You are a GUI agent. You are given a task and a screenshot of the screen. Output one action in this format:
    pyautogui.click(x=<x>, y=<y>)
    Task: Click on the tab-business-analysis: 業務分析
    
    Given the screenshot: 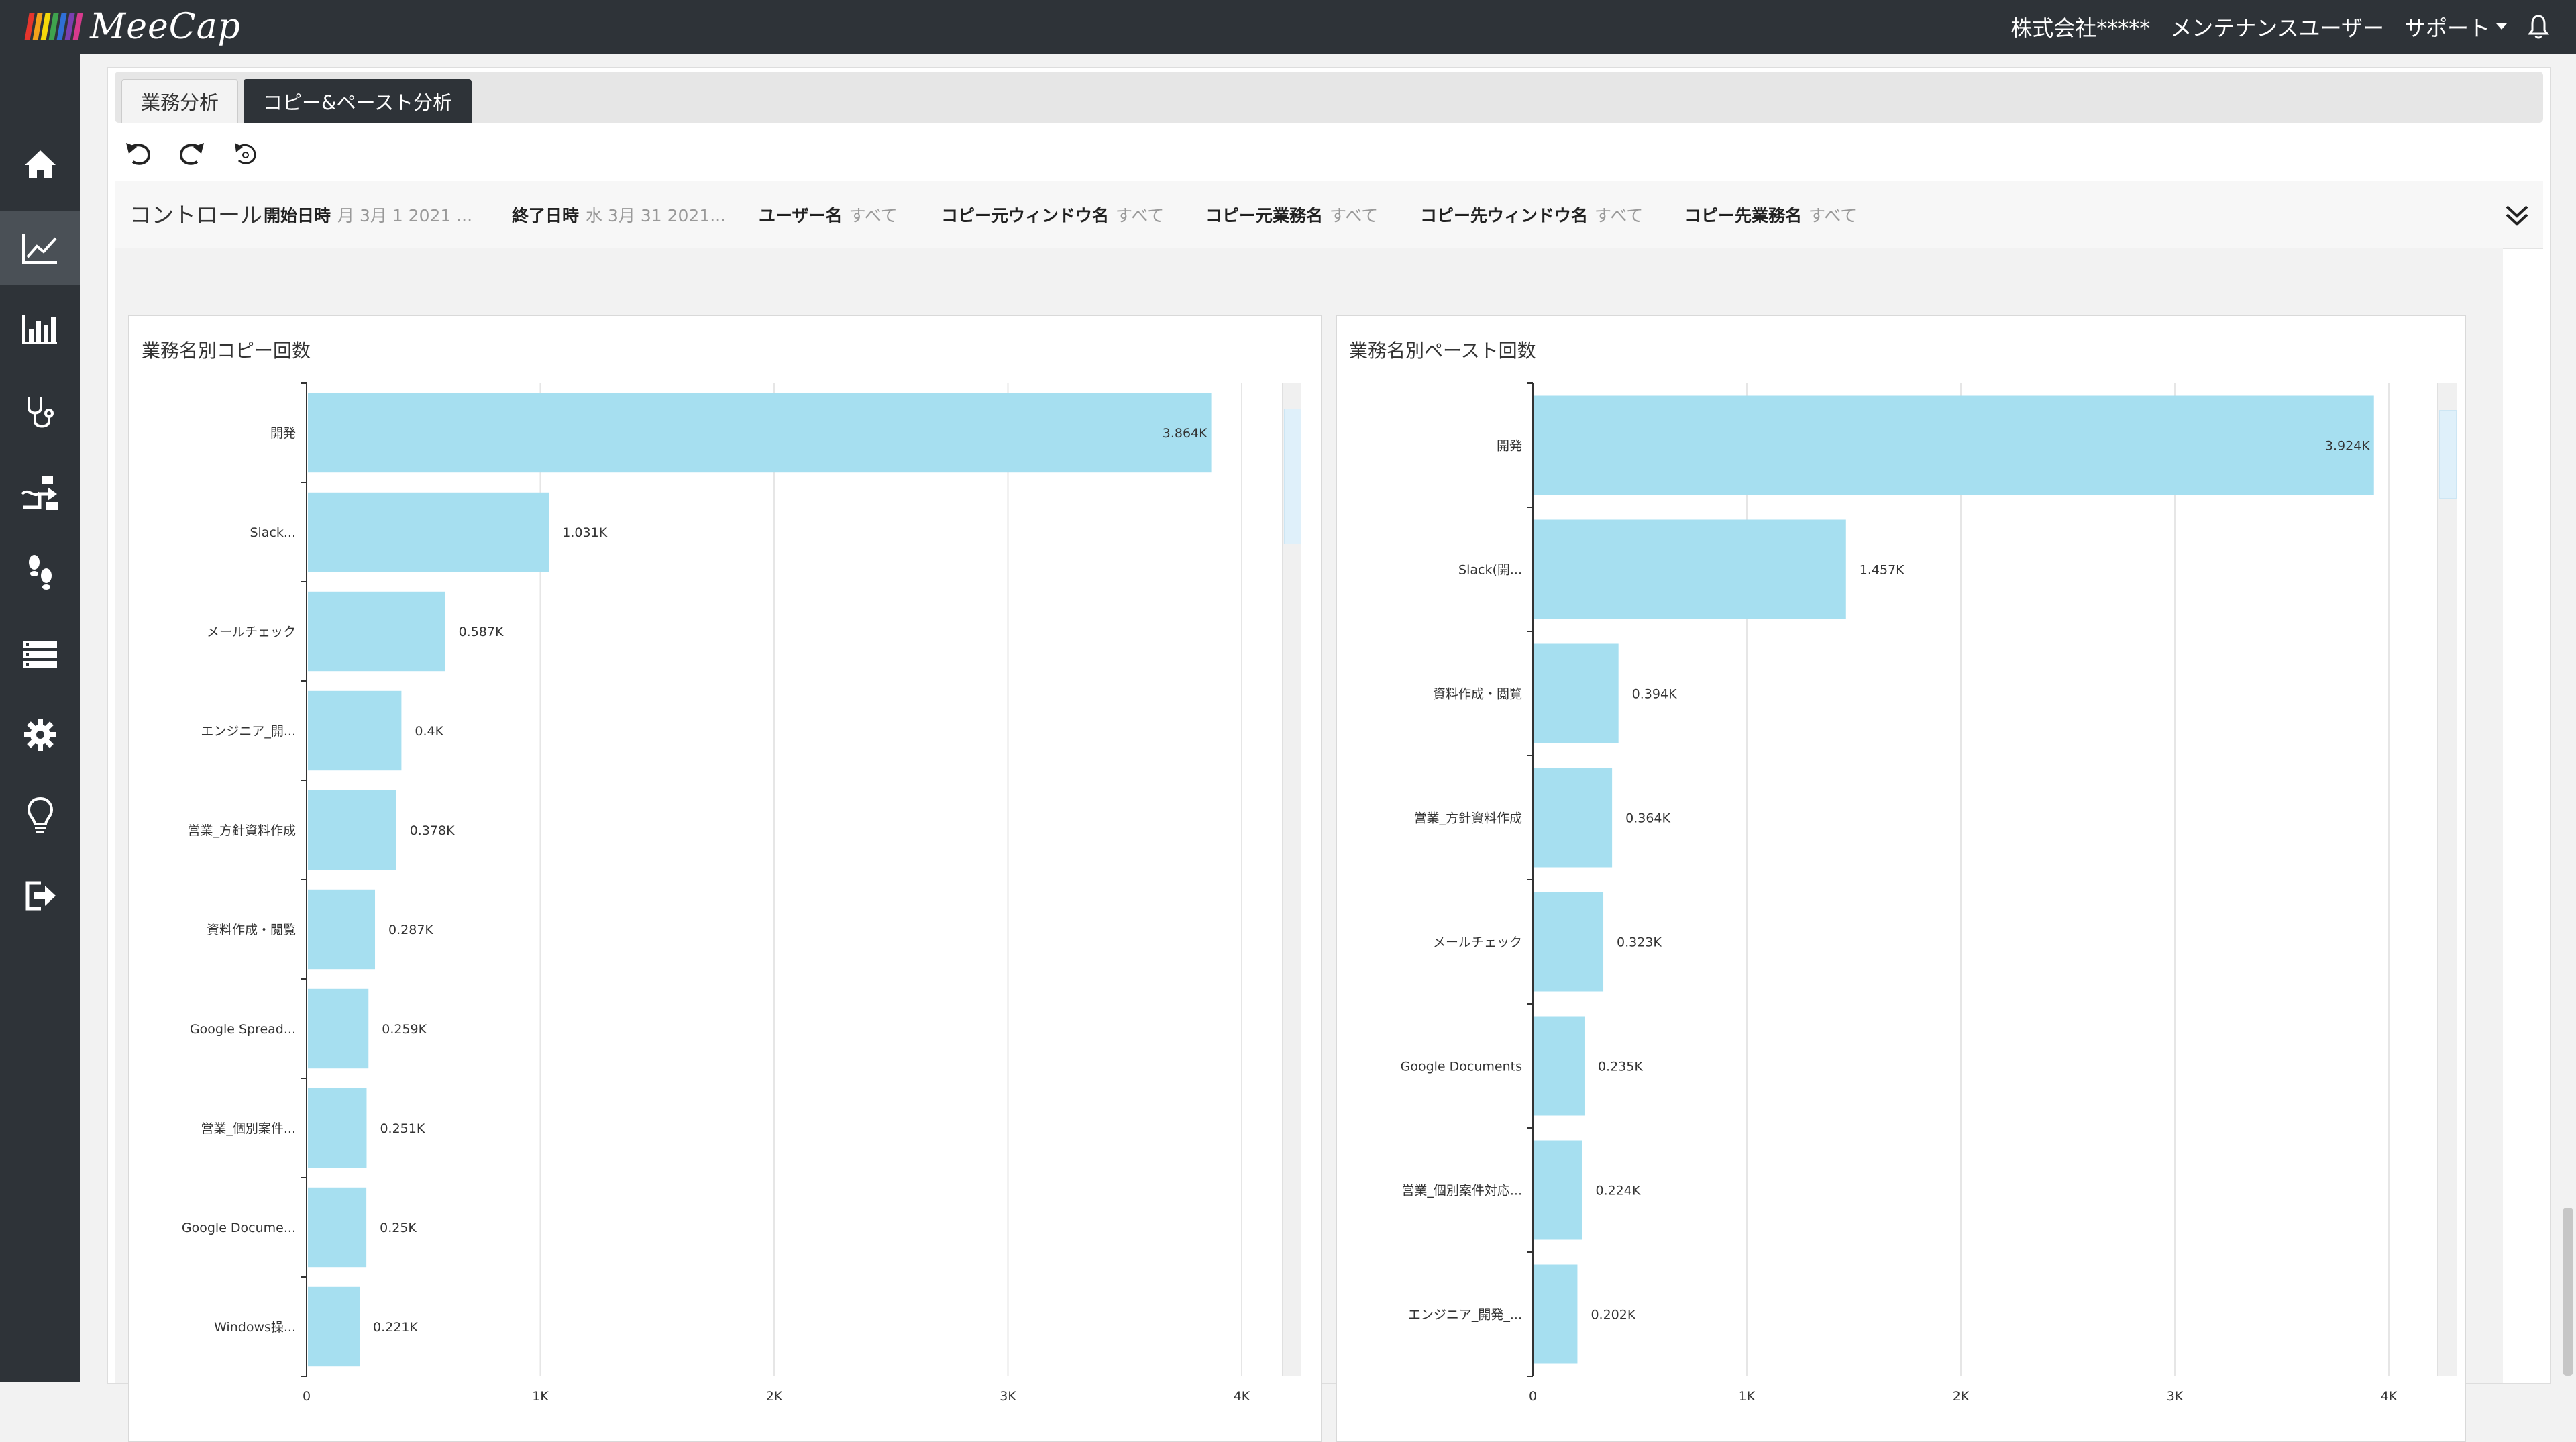 What is the action you would take?
    pyautogui.click(x=180, y=101)
    